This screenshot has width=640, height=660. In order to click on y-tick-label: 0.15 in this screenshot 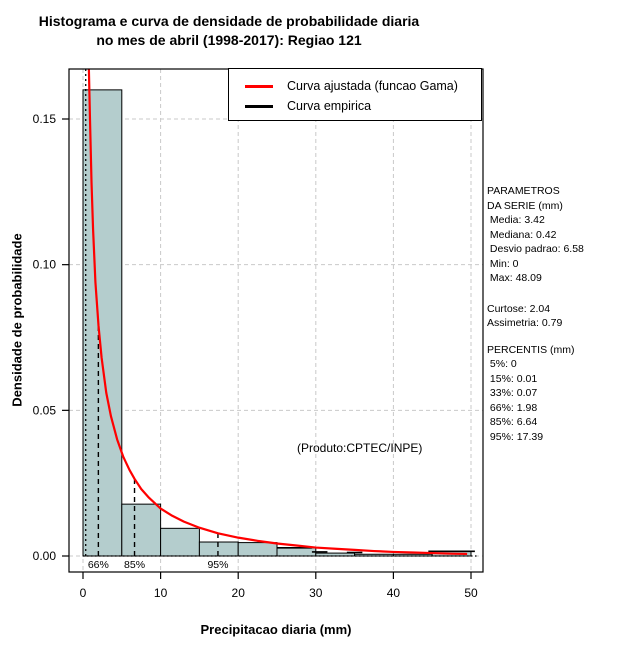, I will do `click(45, 119)`.